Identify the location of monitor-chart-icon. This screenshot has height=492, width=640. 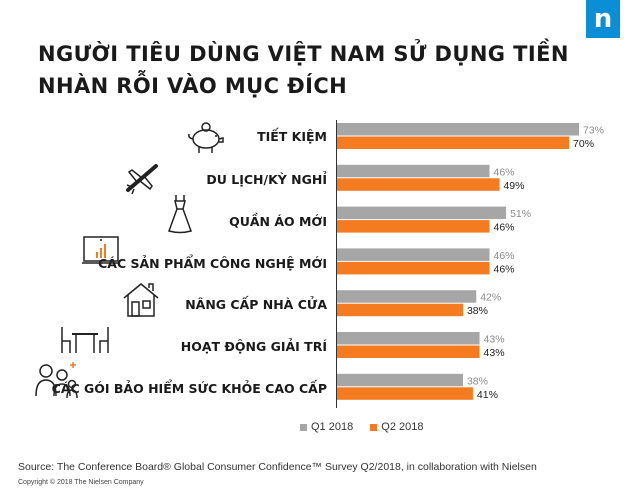
(101, 250).